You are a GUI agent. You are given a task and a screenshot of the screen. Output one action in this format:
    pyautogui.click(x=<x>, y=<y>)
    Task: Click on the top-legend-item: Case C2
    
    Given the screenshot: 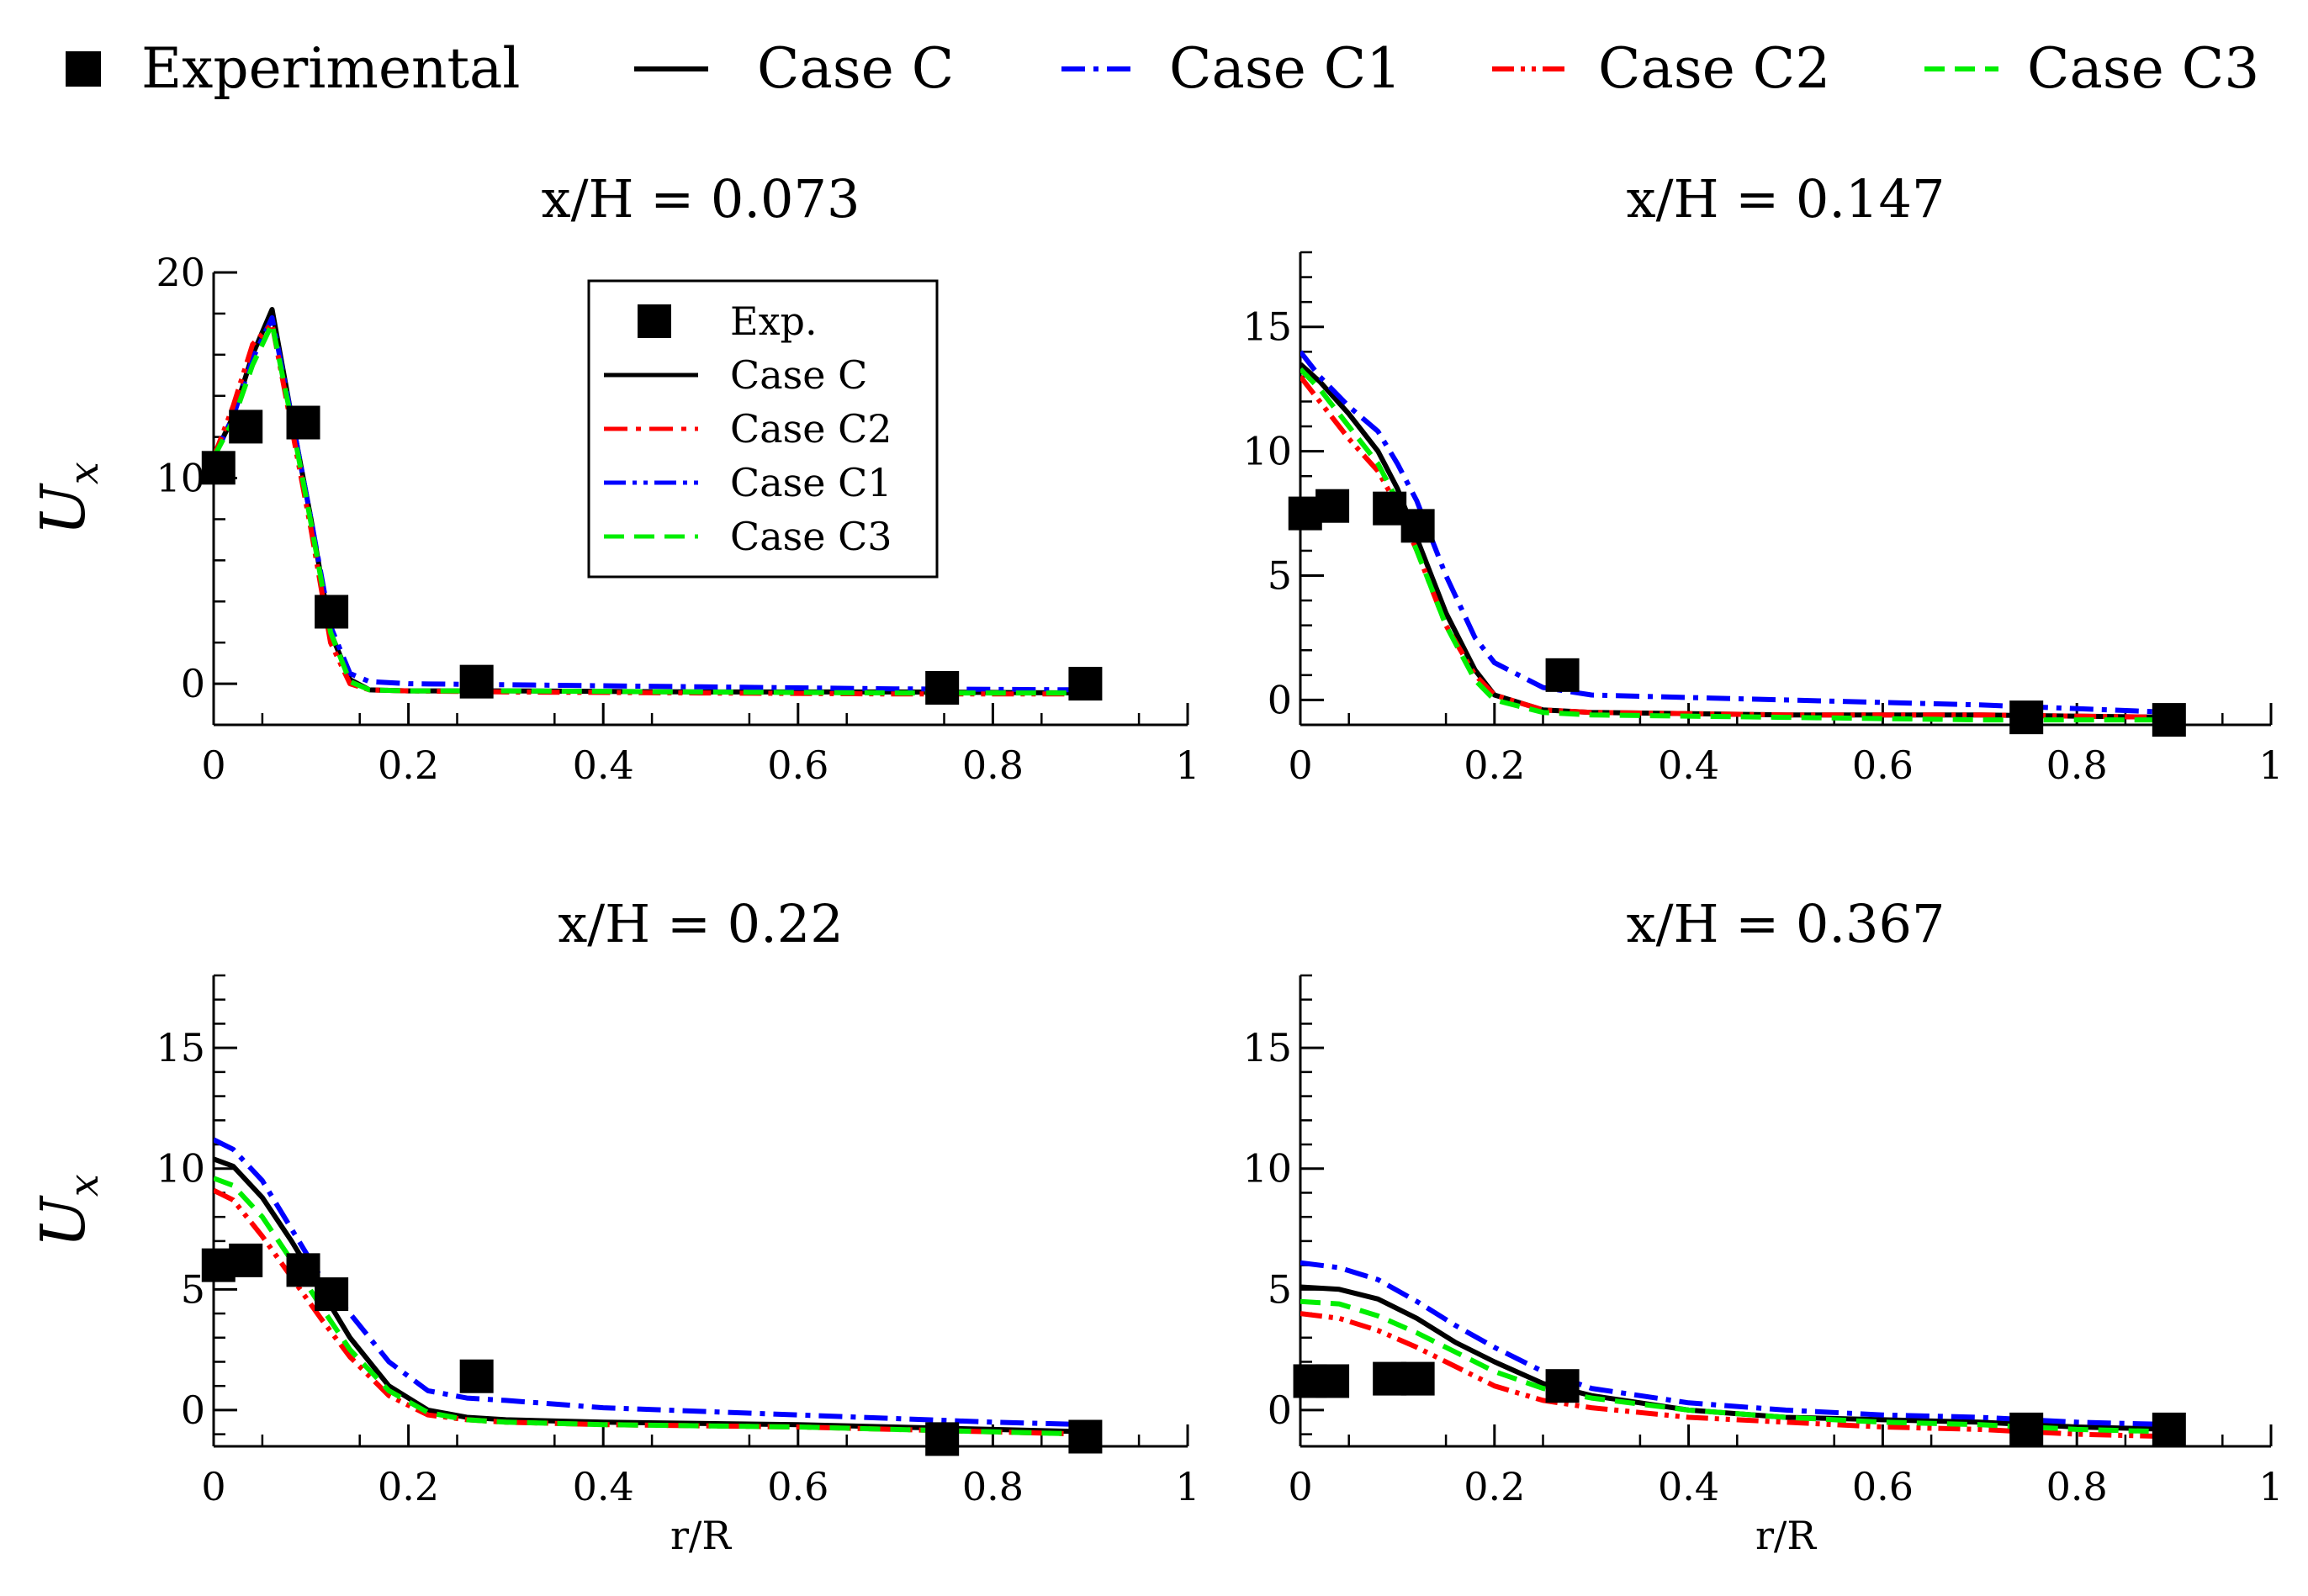 What is the action you would take?
    pyautogui.click(x=1661, y=68)
    